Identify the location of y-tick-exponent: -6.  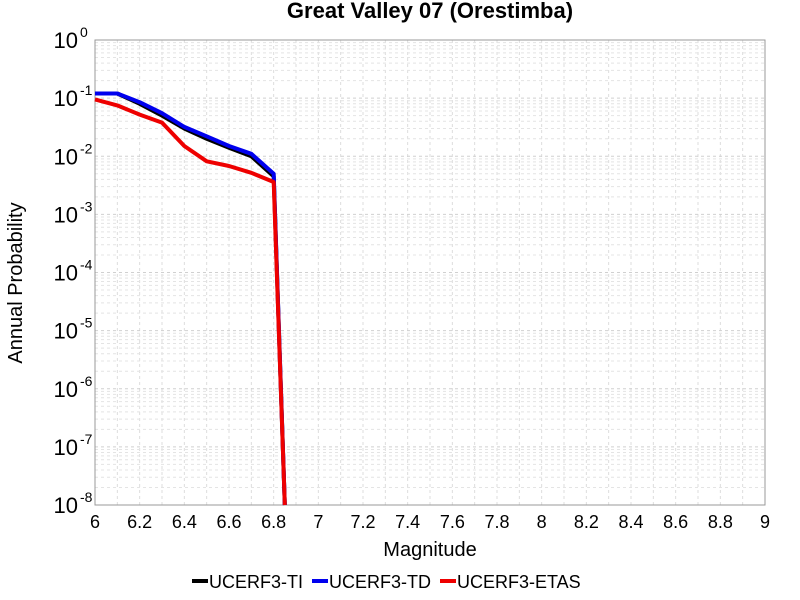
(86, 381).